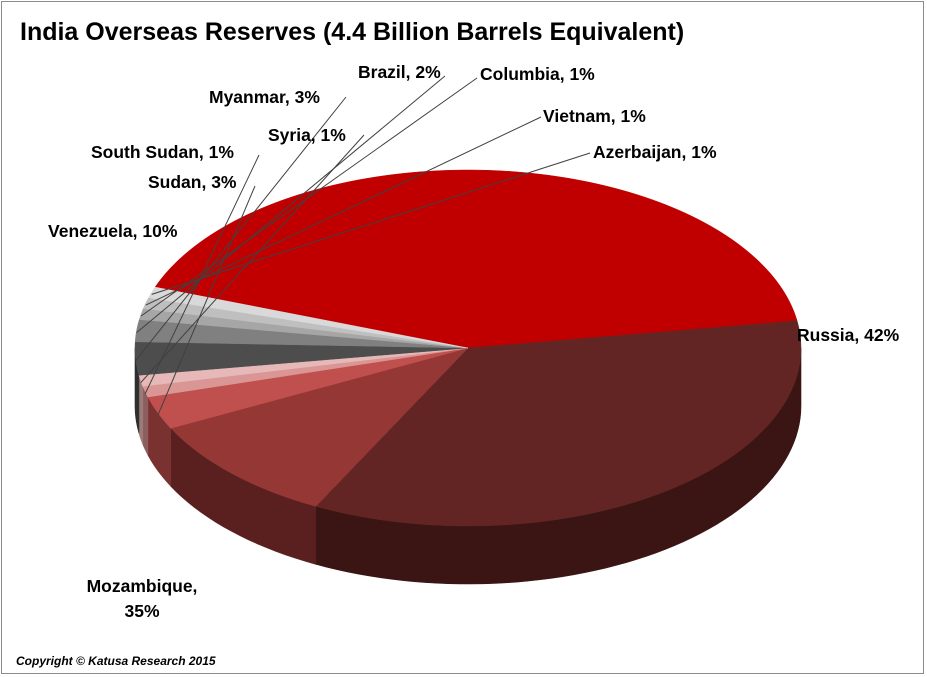 This screenshot has height=677, width=927. Describe the element at coordinates (308, 388) in the screenshot. I see `pie-slice-sudan` at that location.